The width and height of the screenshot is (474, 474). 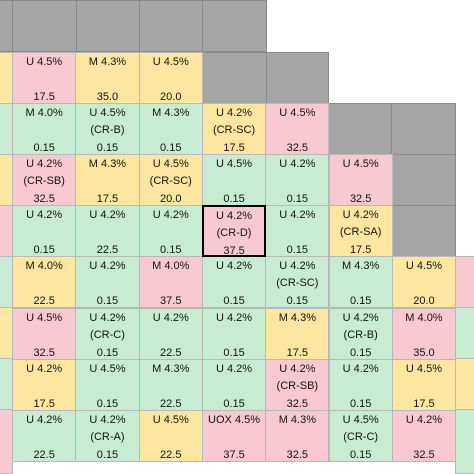 I want to click on fuel-cell: UOX 4.5% 37.5, so click(x=234, y=435).